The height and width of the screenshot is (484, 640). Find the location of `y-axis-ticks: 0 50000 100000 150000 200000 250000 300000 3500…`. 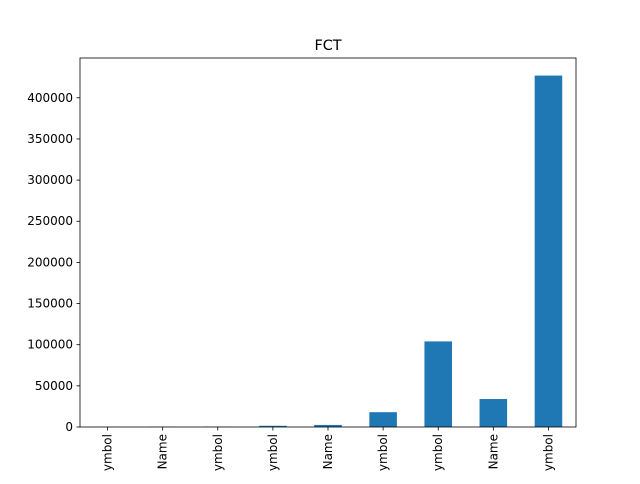

y-axis-ticks: 0 50000 100000 150000 200000 250000 300000 3500… is located at coordinates (53, 262).